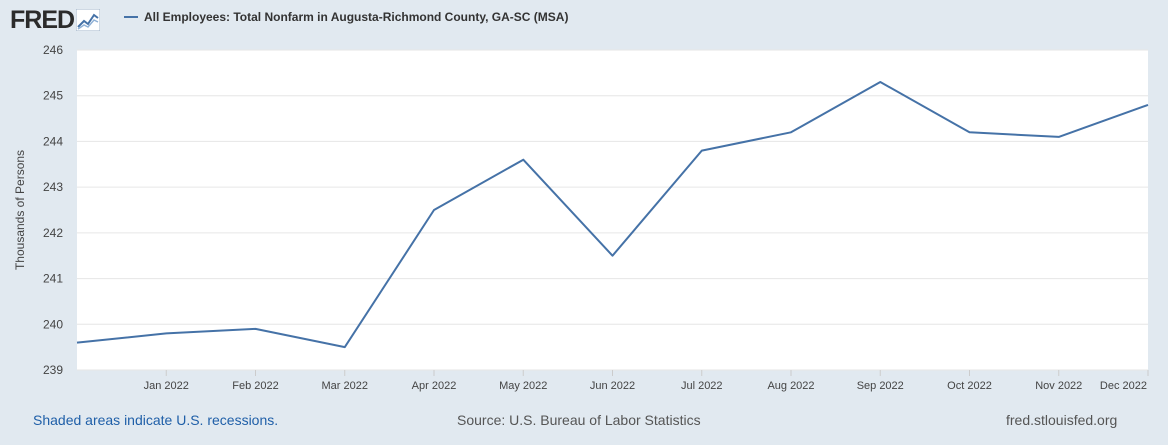 Image resolution: width=1168 pixels, height=445 pixels. Describe the element at coordinates (166, 386) in the screenshot. I see `x-tick-label: Jan 2022` at that location.